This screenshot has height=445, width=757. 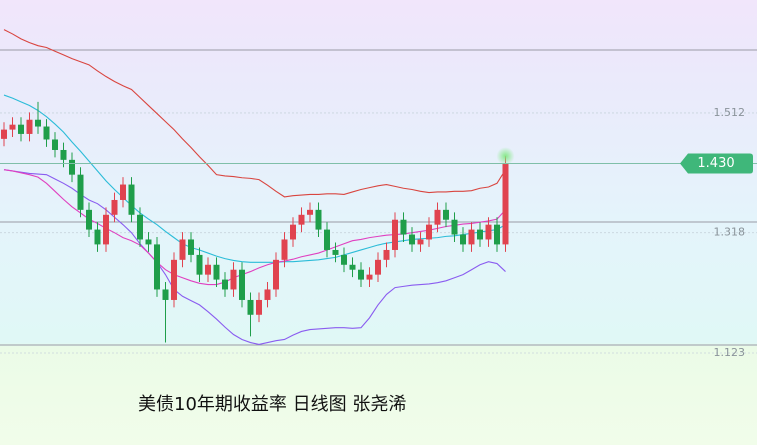 I want to click on price-tag, so click(x=716, y=163).